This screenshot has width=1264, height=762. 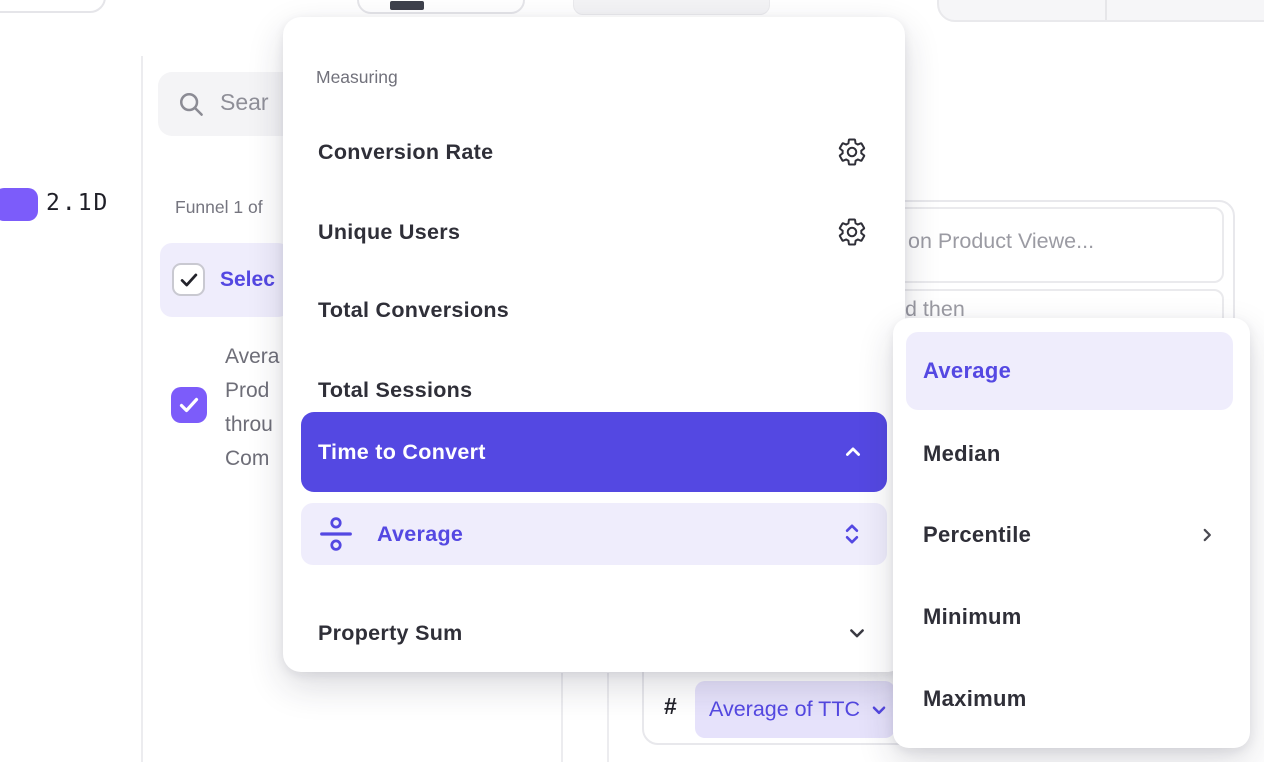 I want to click on funnel-list-item-selected: Selec, so click(x=225, y=280).